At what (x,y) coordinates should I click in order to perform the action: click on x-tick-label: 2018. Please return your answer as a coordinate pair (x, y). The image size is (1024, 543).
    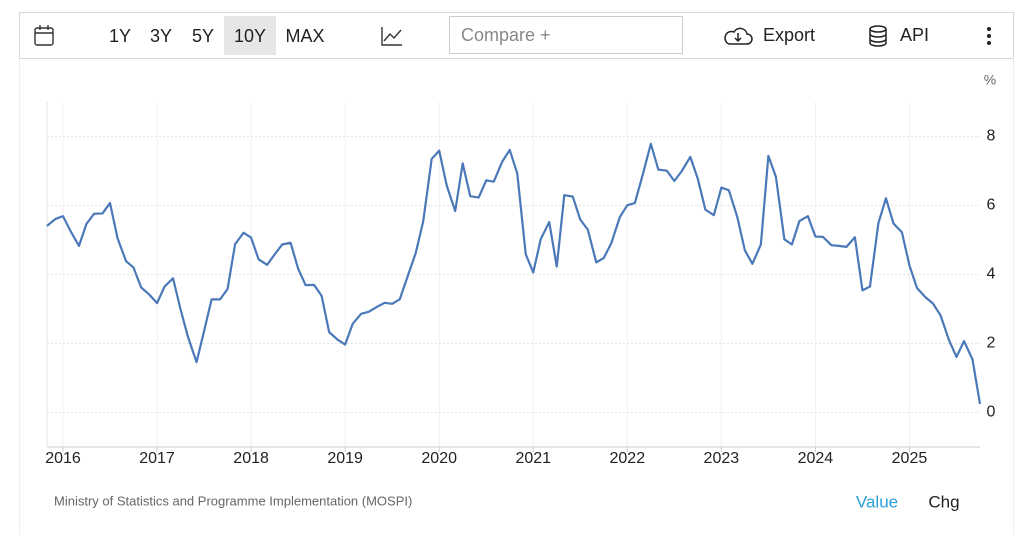
    Looking at the image, I should click on (251, 458).